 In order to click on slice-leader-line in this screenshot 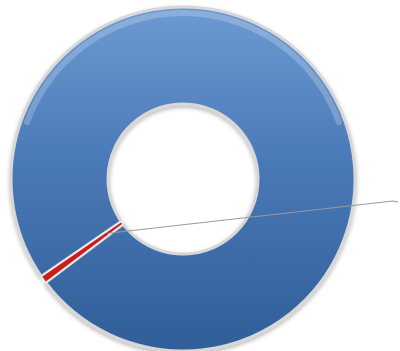, I will do `click(253, 217)`.